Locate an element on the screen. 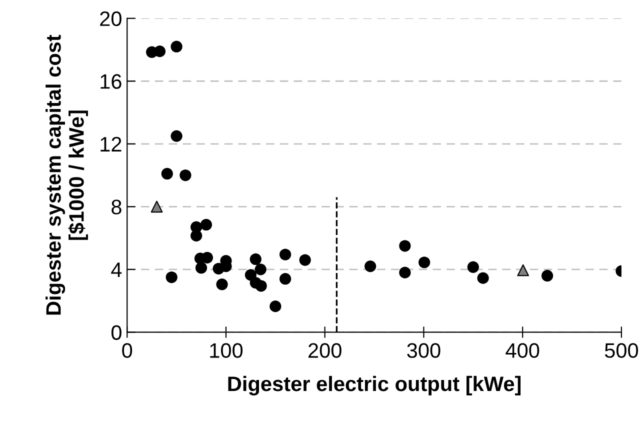 The width and height of the screenshot is (642, 427). x-tick-label: 100 is located at coordinates (226, 350).